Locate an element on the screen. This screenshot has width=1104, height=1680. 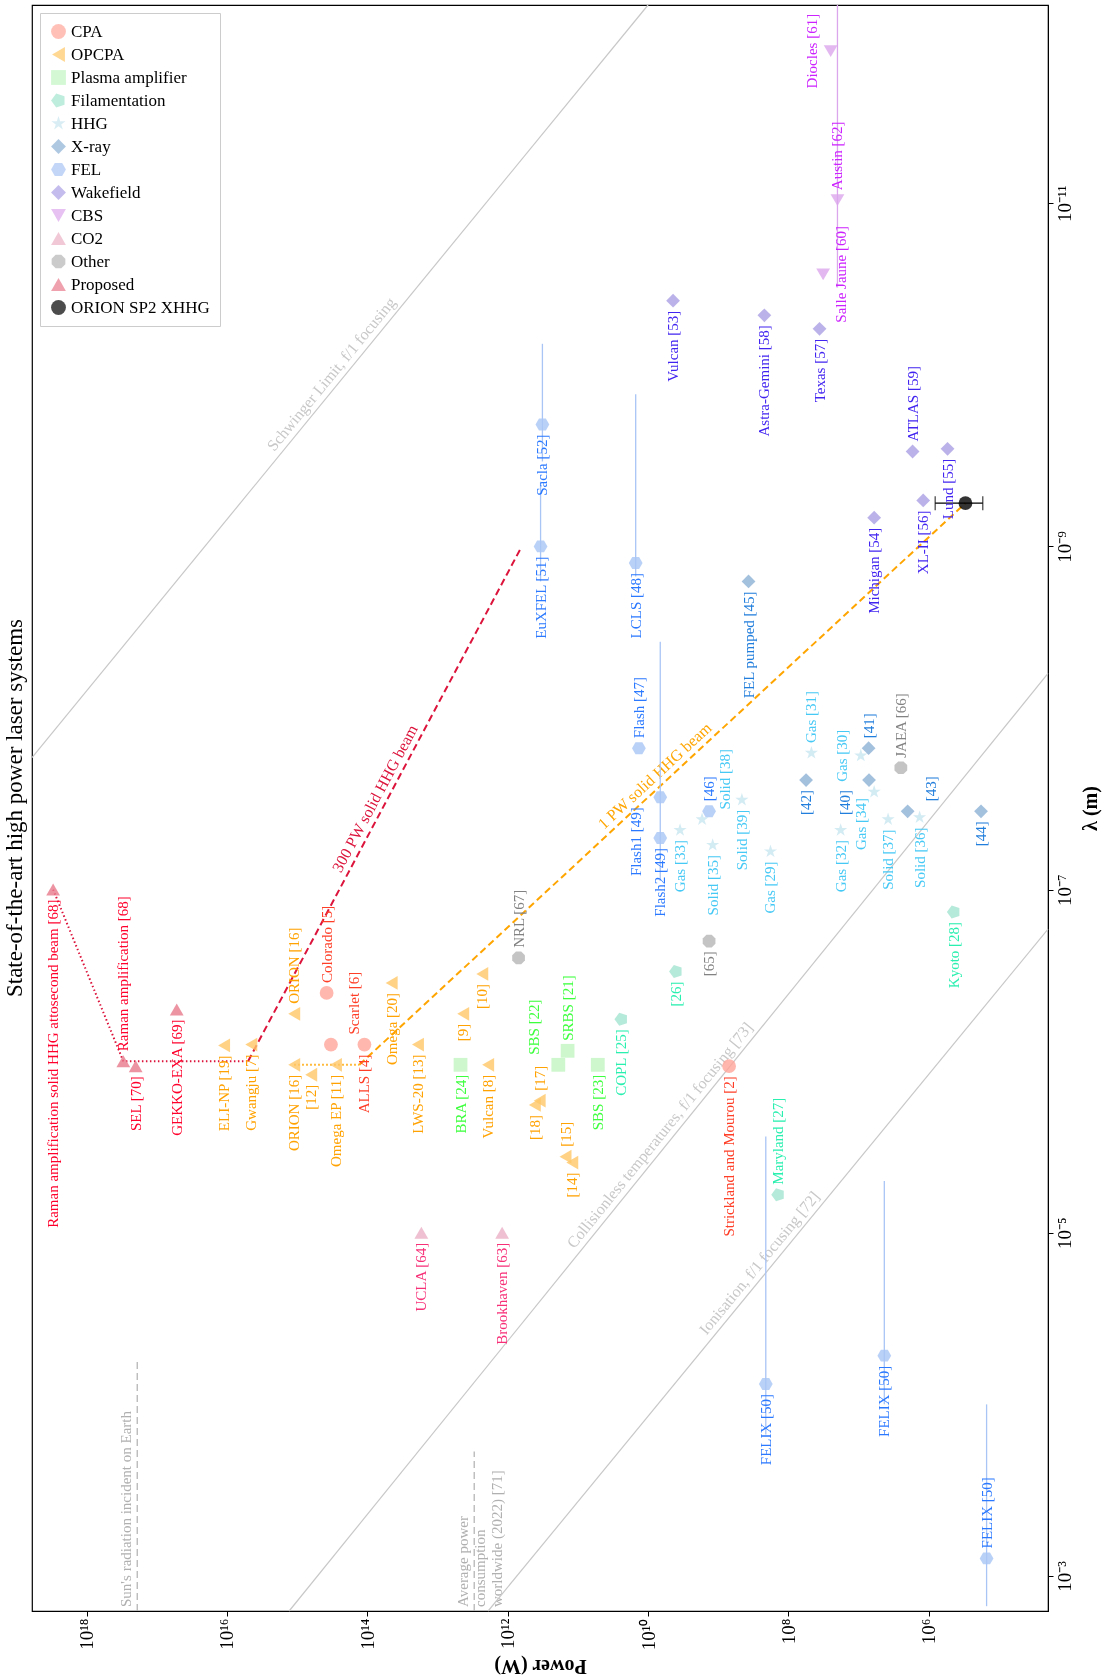
annotation: Astra-Gemini [58] is located at coordinates (764, 381).